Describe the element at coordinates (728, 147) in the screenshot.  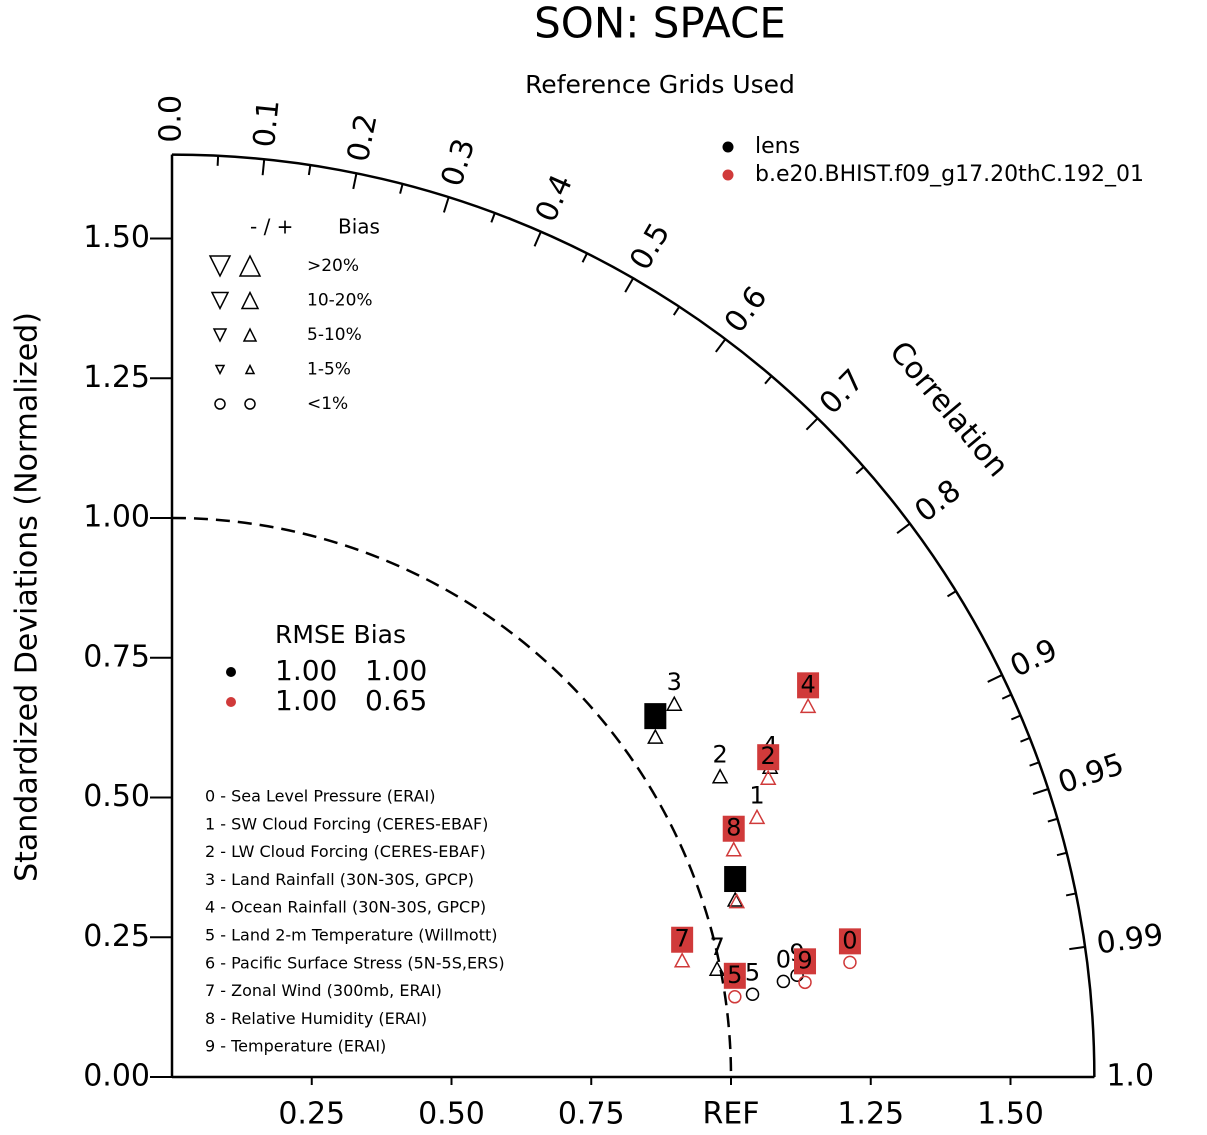
I see `legend-marker` at that location.